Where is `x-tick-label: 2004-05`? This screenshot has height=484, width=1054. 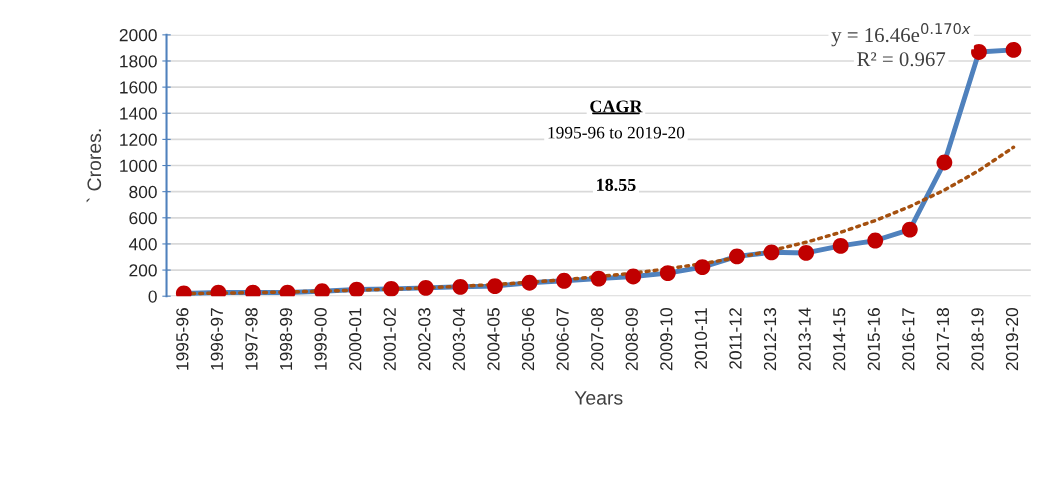 x-tick-label: 2004-05 is located at coordinates (493, 339).